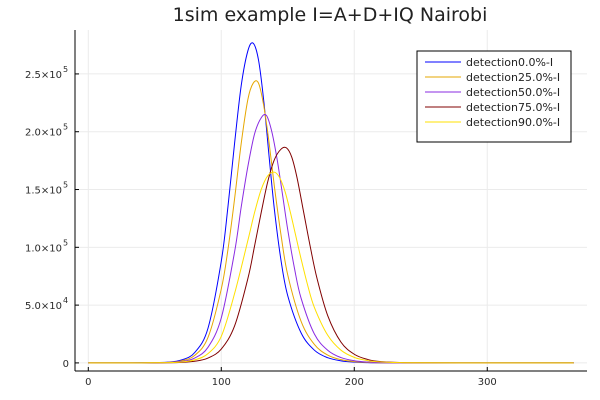 This screenshot has height=400, width=600. Describe the element at coordinates (513, 122) in the screenshot. I see `legend-label: detection90.0%-I` at that location.